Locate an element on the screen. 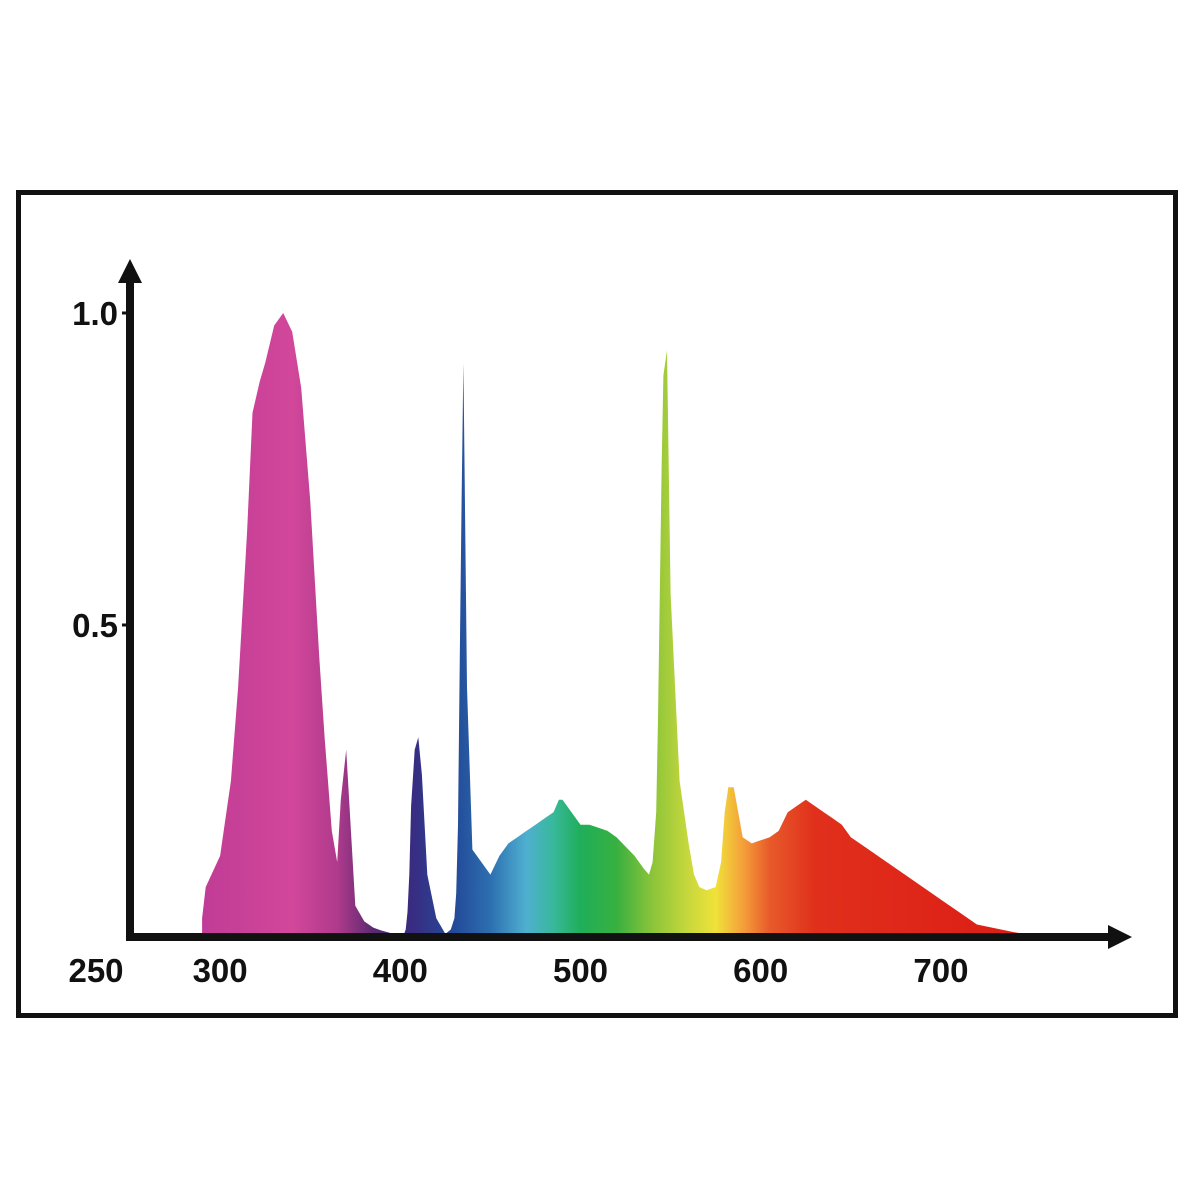  x-tick-label: 600 is located at coordinates (760, 970).